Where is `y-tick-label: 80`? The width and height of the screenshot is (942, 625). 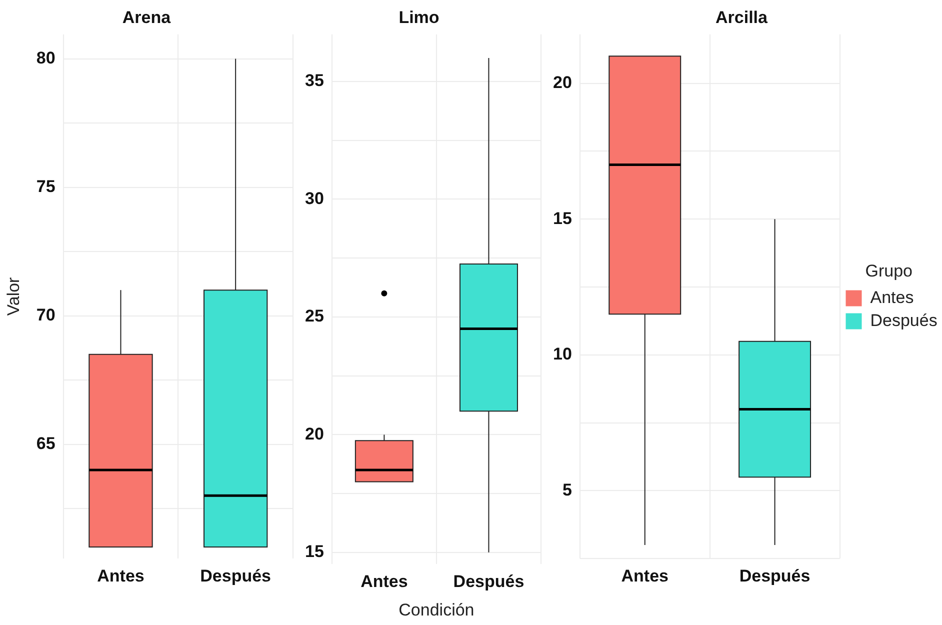
y-tick-label: 80 is located at coordinates (46, 58).